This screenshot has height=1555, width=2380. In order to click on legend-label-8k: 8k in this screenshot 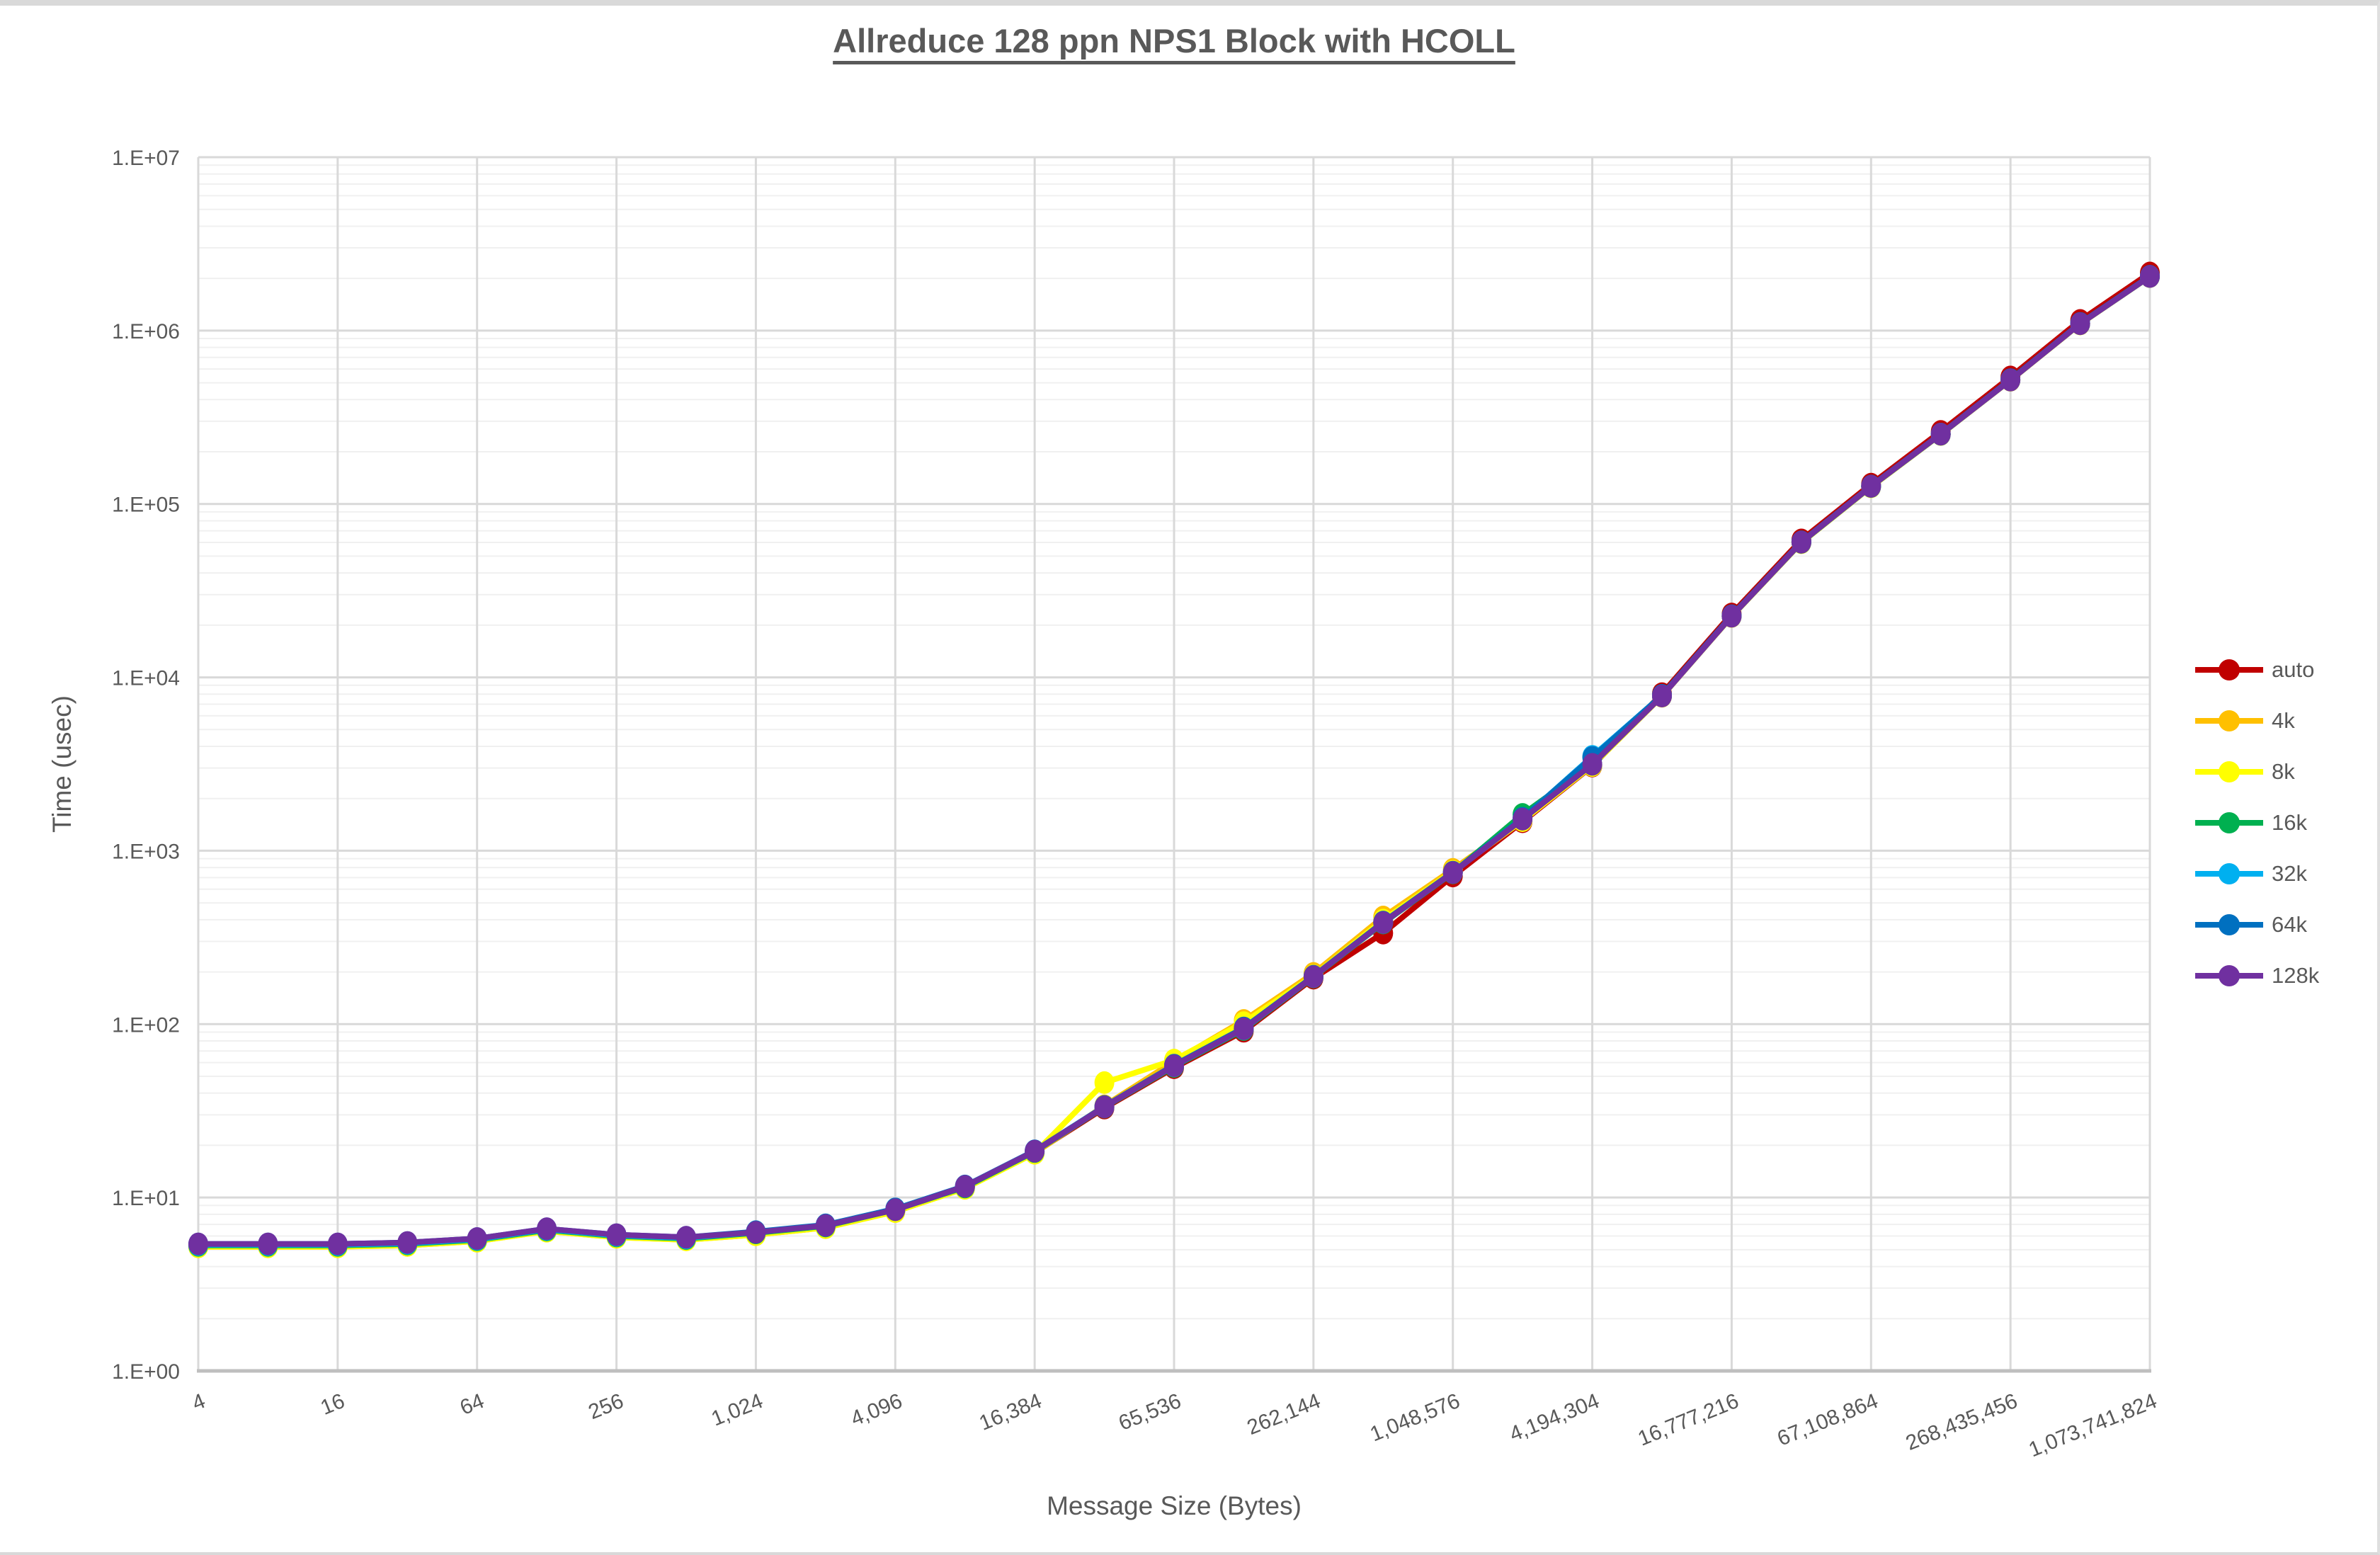, I will do `click(2283, 772)`.